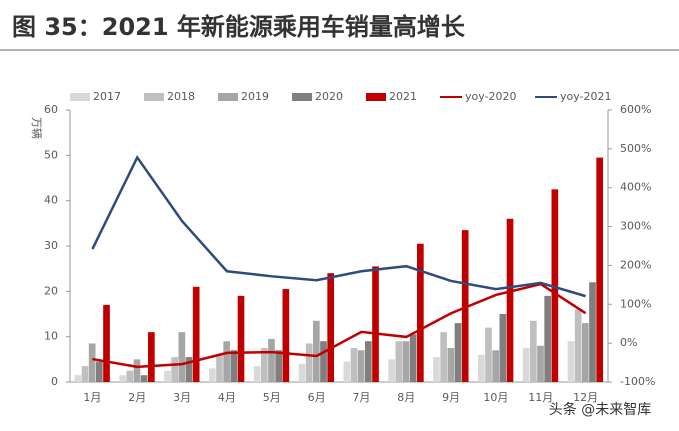 The image size is (679, 431). What do you see at coordinates (635, 226) in the screenshot?
I see `y2-tick-label: 300%` at bounding box center [635, 226].